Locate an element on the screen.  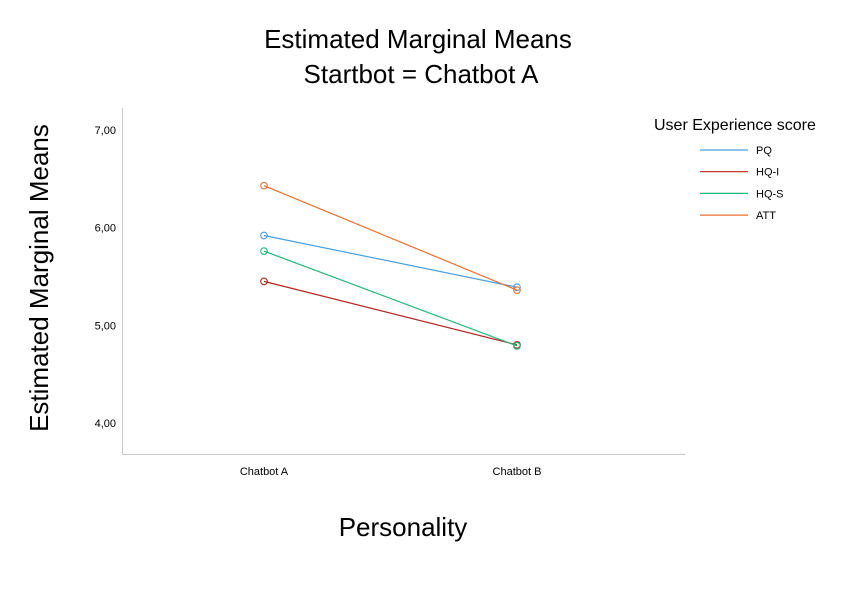
y-tick-label: 7,00 is located at coordinates (105, 131).